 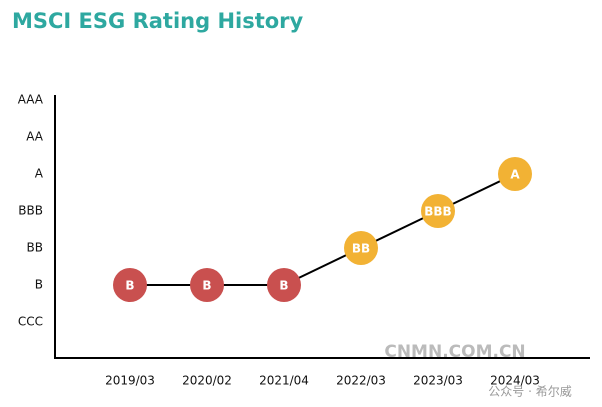 What do you see at coordinates (529, 391) in the screenshot?
I see `watermark: 公众号 · 希尔威` at bounding box center [529, 391].